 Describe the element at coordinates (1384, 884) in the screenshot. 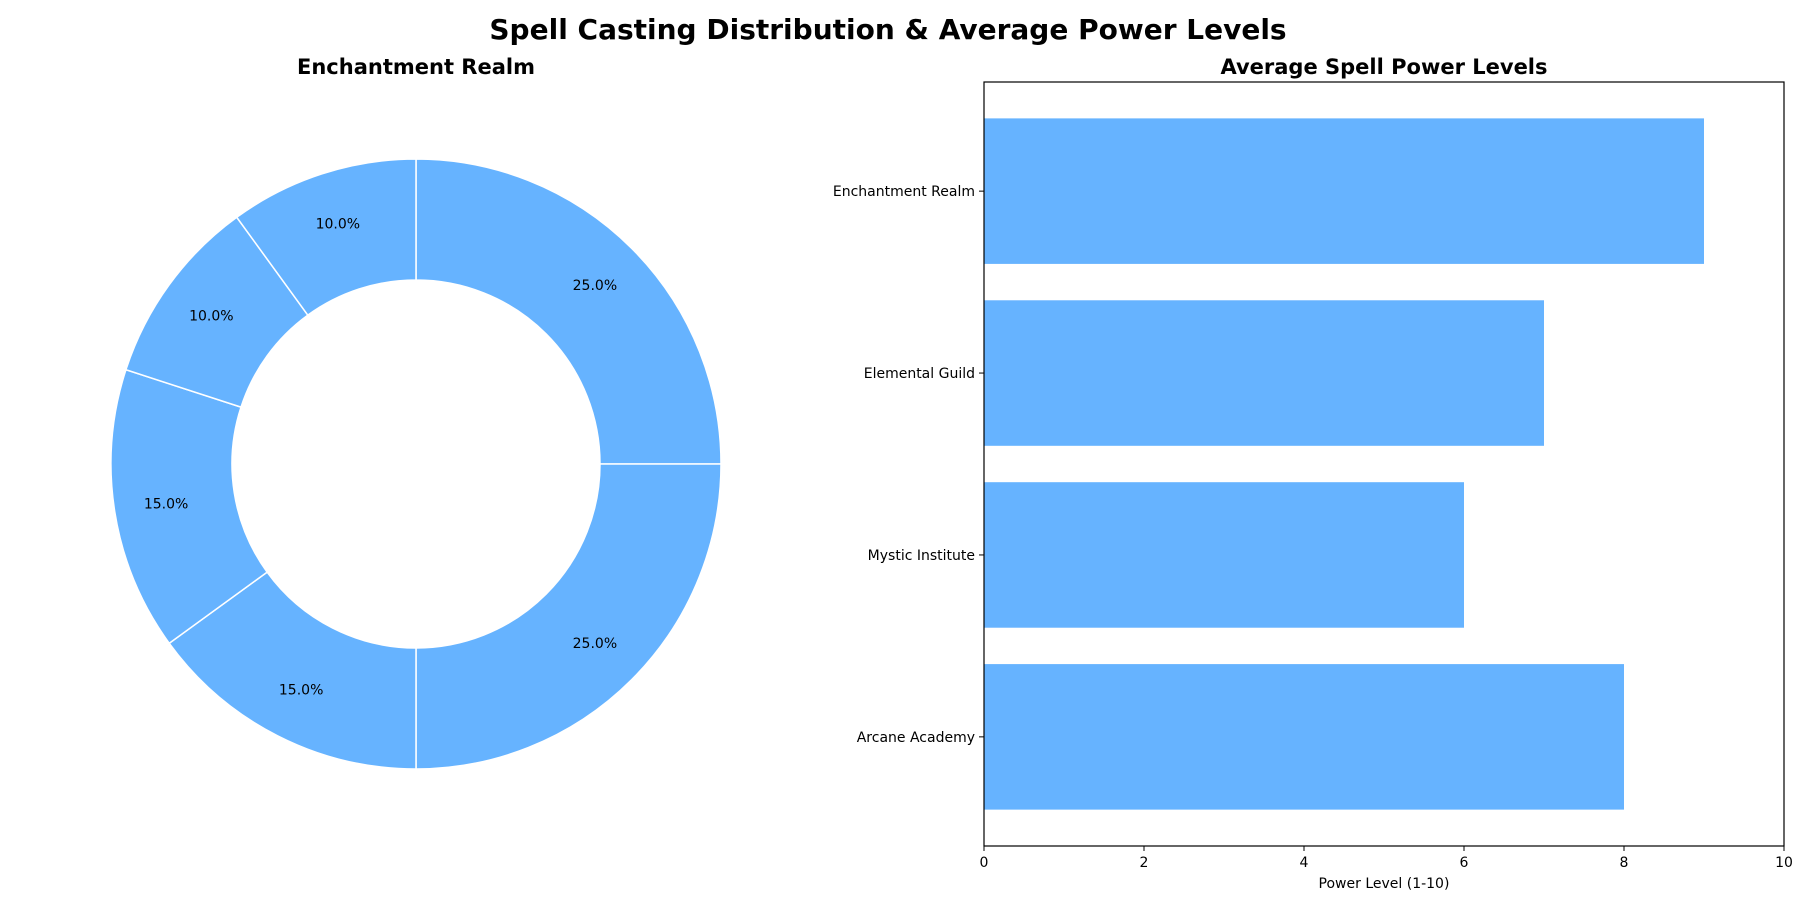

I see `x-axis-label: Power Level (1-10)` at that location.